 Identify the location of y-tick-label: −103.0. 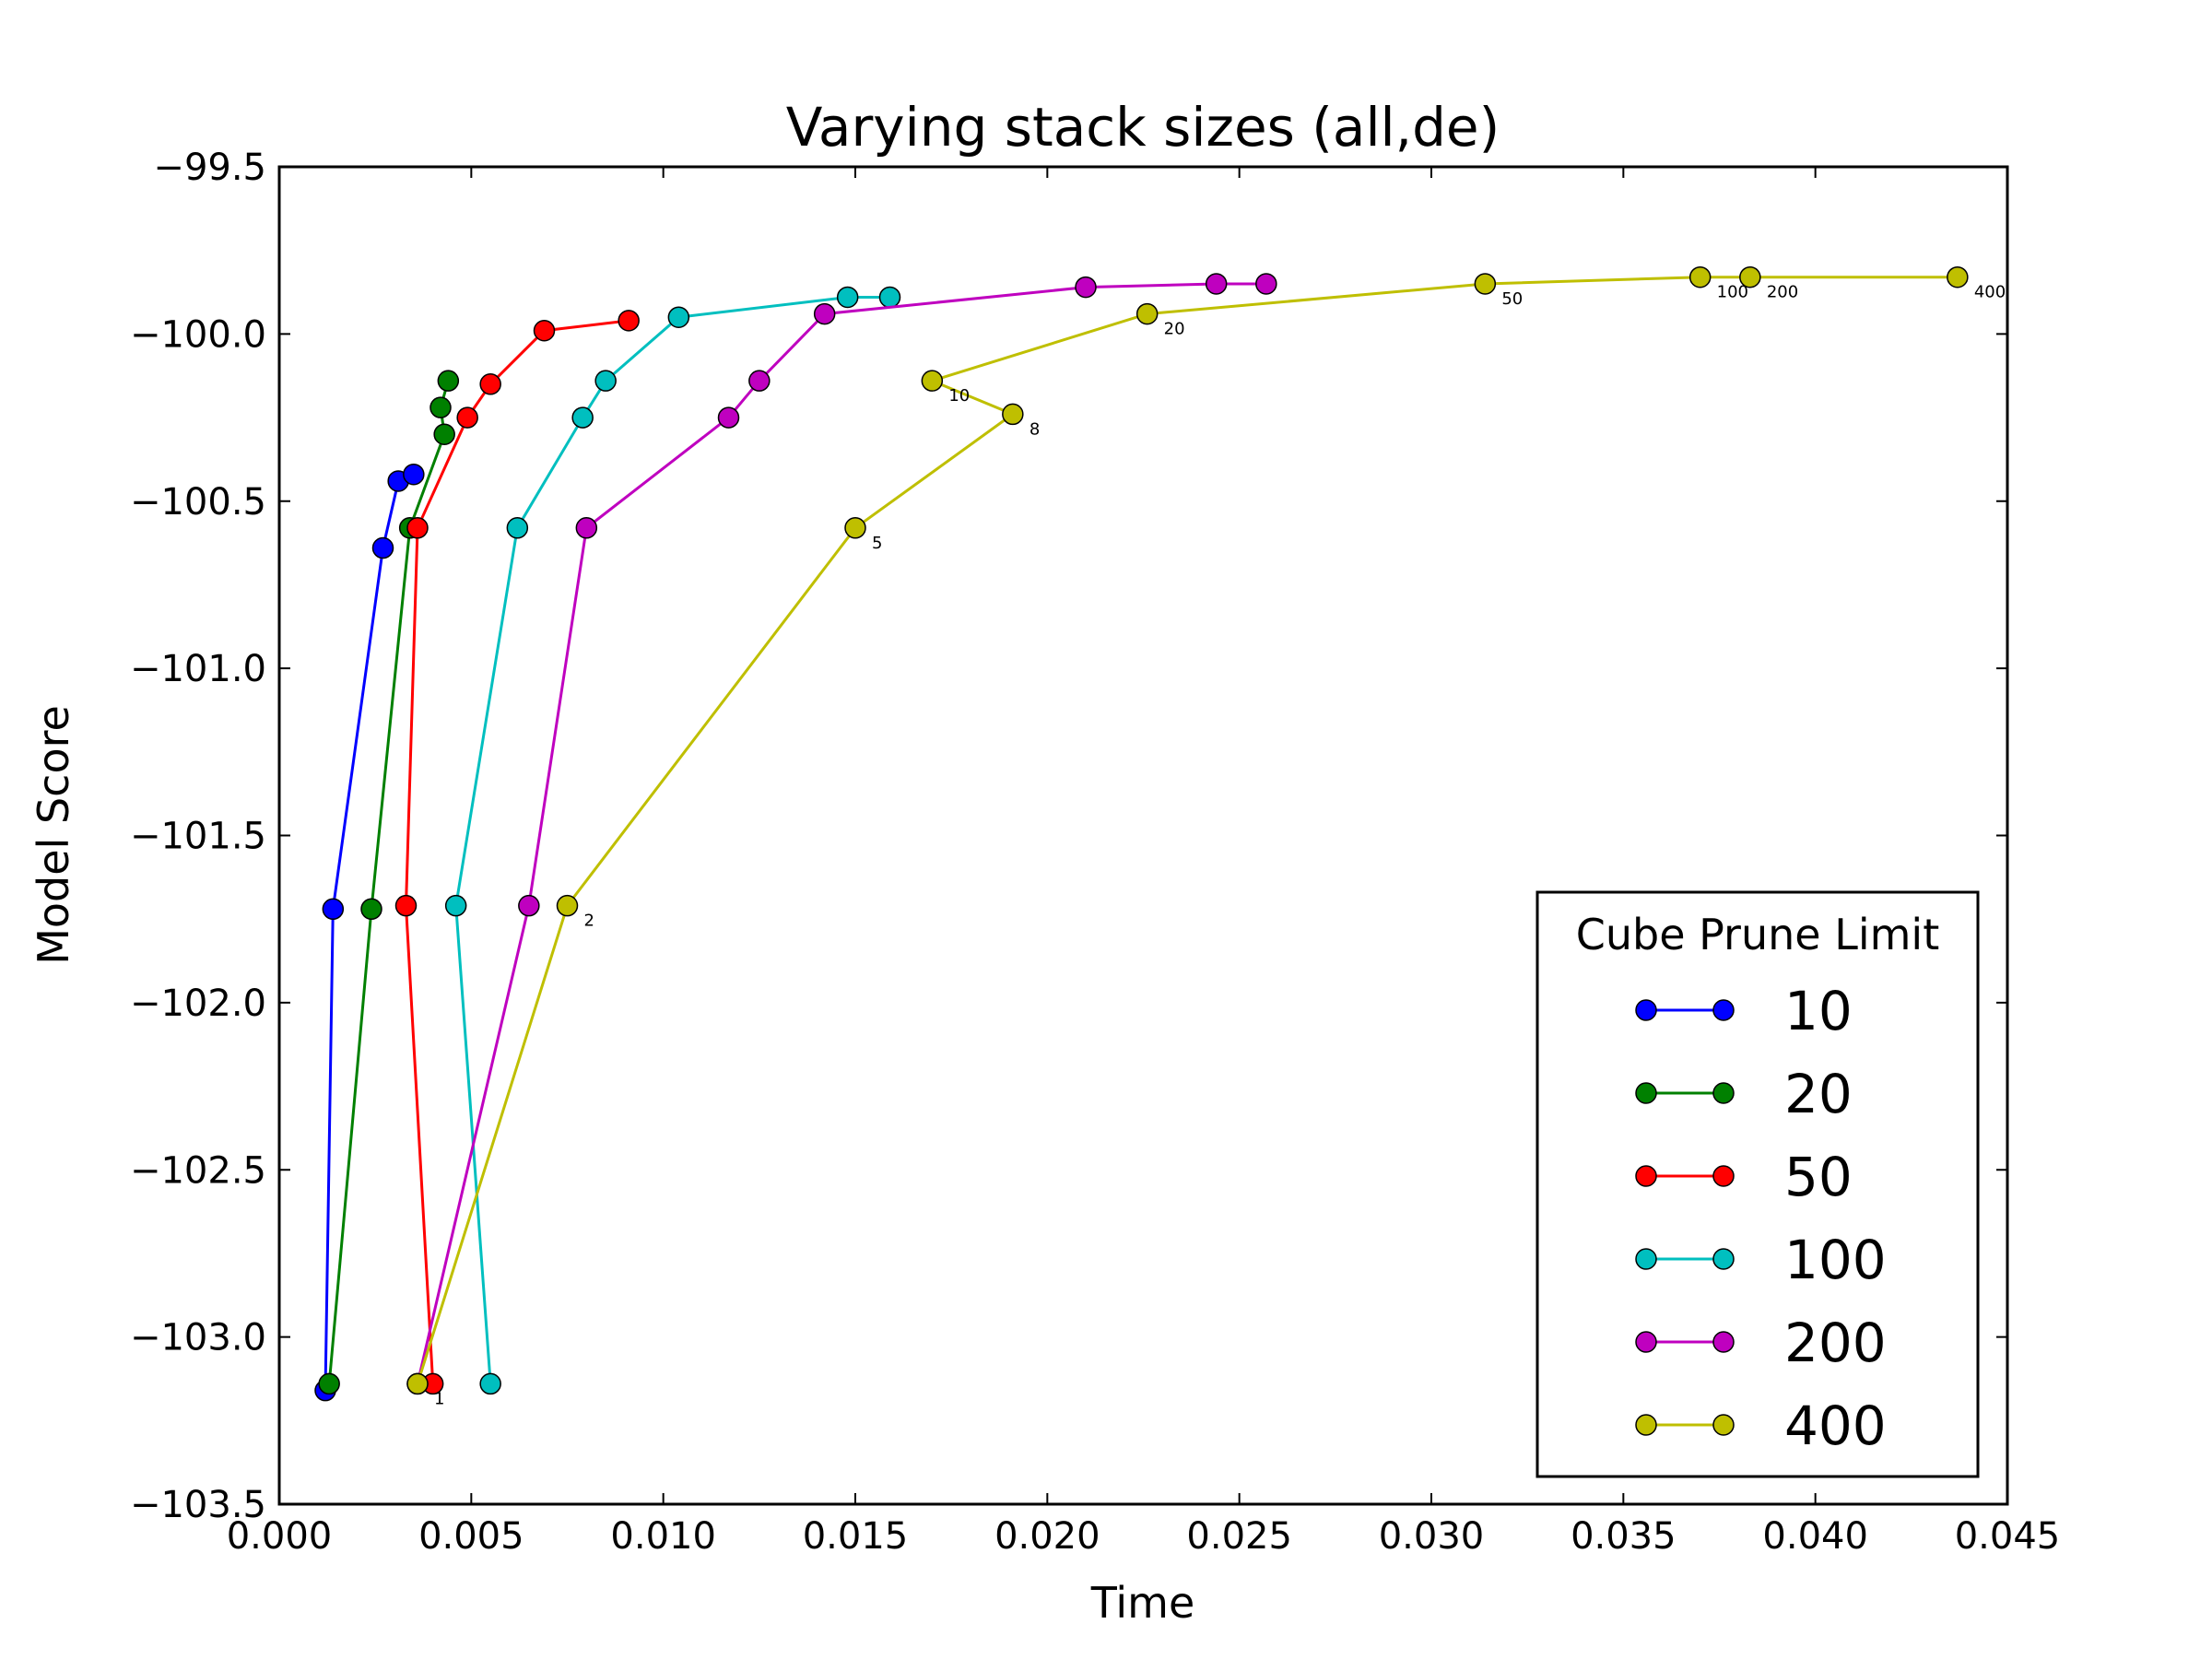
(198, 1338).